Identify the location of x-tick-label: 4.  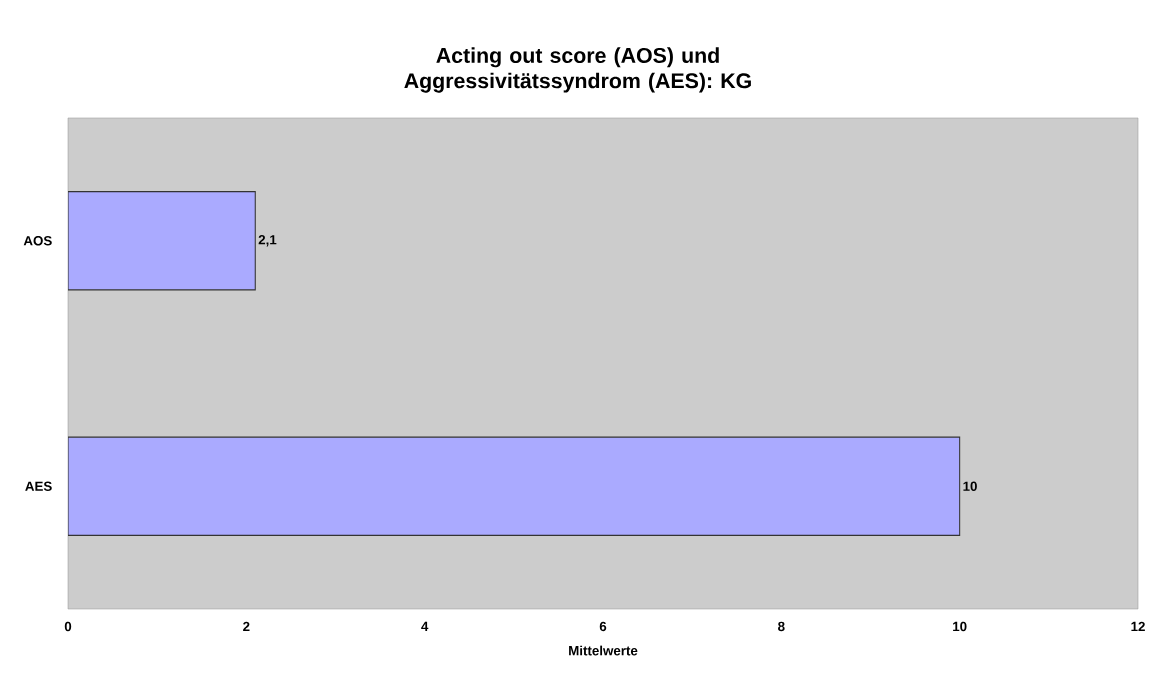
(425, 626).